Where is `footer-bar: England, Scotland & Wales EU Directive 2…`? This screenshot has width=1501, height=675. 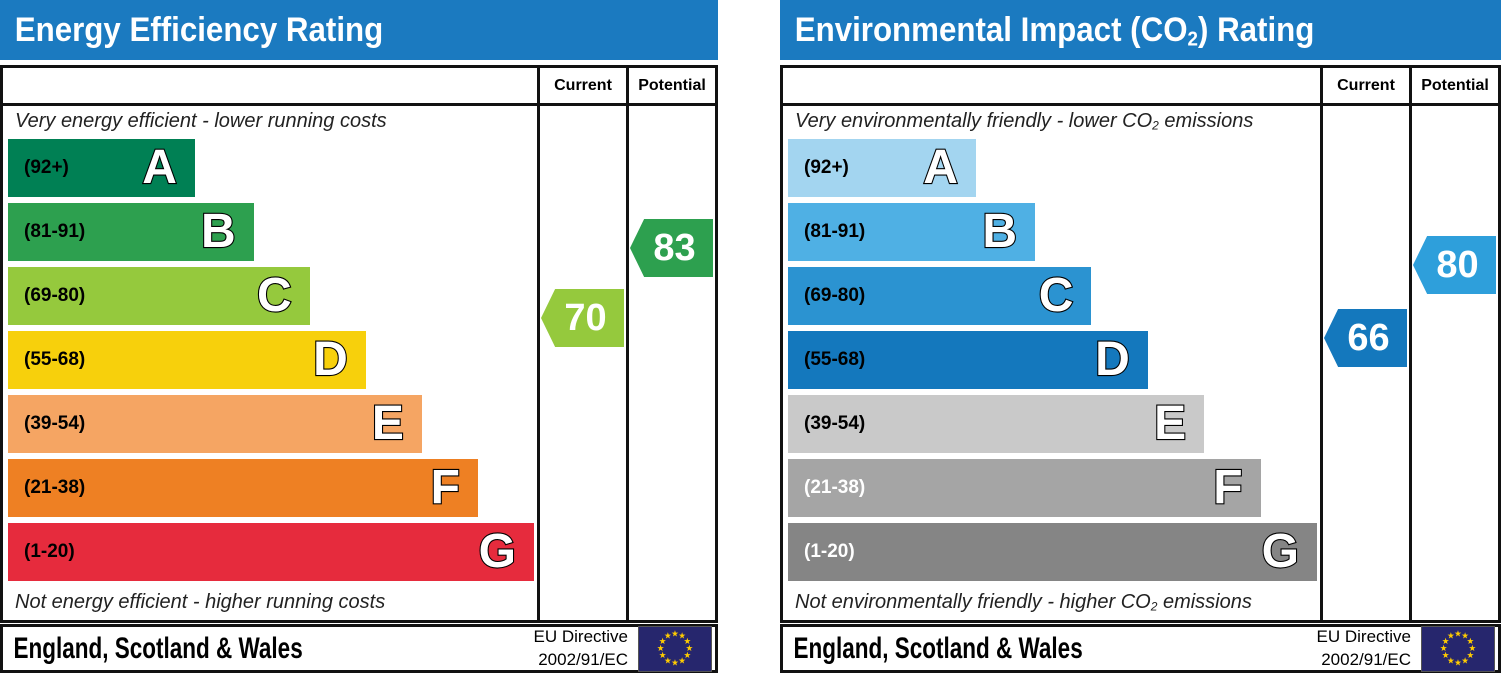 footer-bar: England, Scotland & Wales EU Directive 2… is located at coordinates (1140, 648).